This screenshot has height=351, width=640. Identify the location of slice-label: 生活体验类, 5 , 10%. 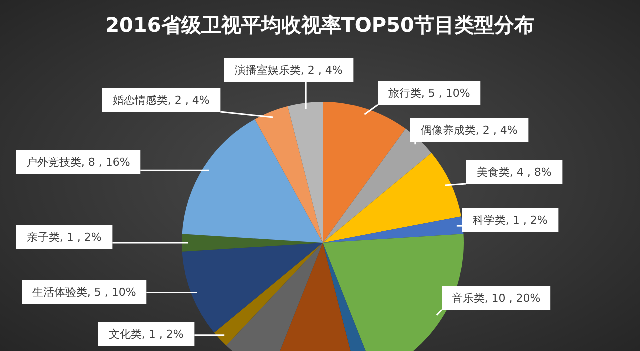
(84, 292).